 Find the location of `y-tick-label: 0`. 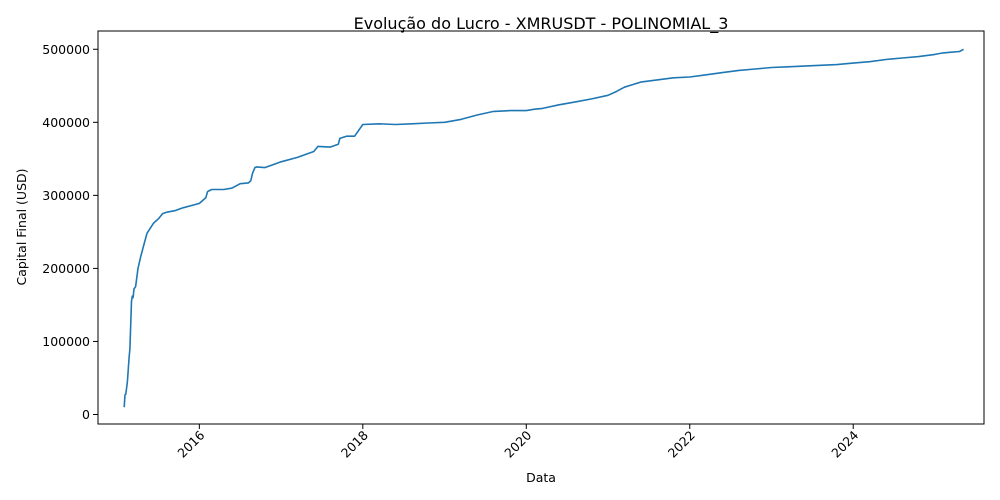

y-tick-label: 0 is located at coordinates (86, 414).